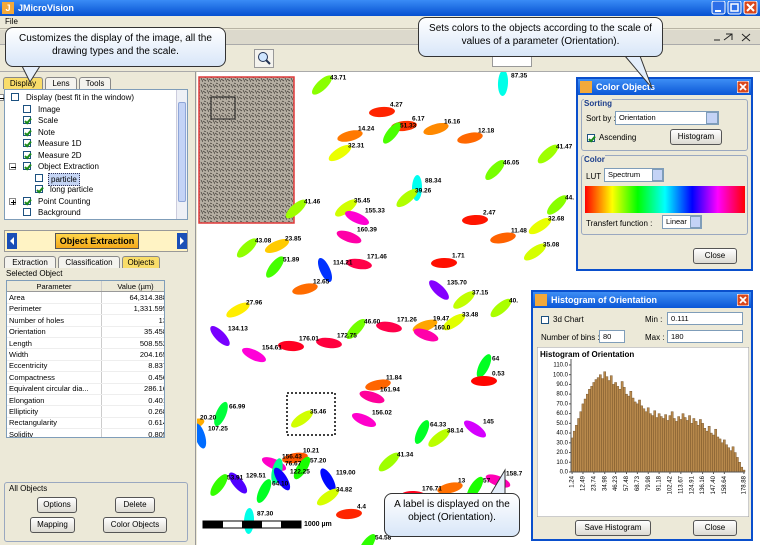  Describe the element at coordinates (48, 120) in the screenshot. I see `tree-item: Scale` at that location.